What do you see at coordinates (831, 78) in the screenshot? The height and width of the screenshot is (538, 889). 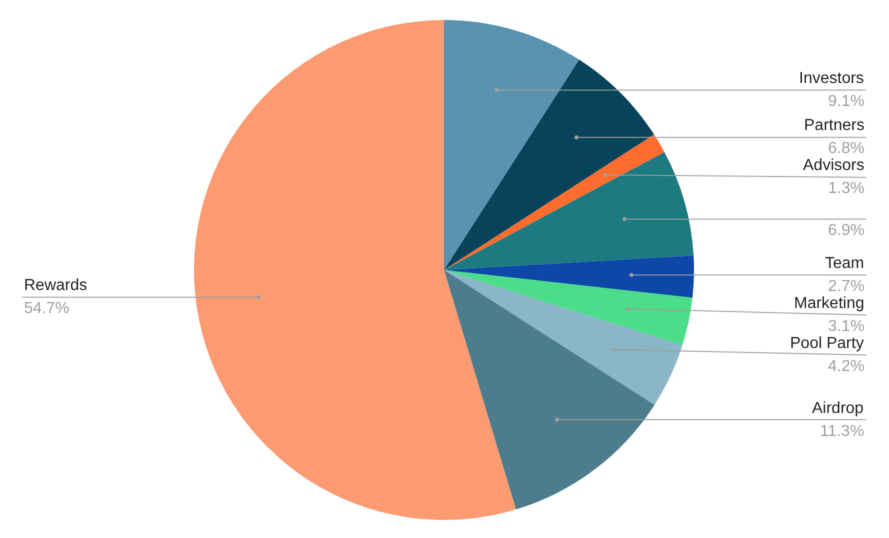 I see `slice-label: Investors` at bounding box center [831, 78].